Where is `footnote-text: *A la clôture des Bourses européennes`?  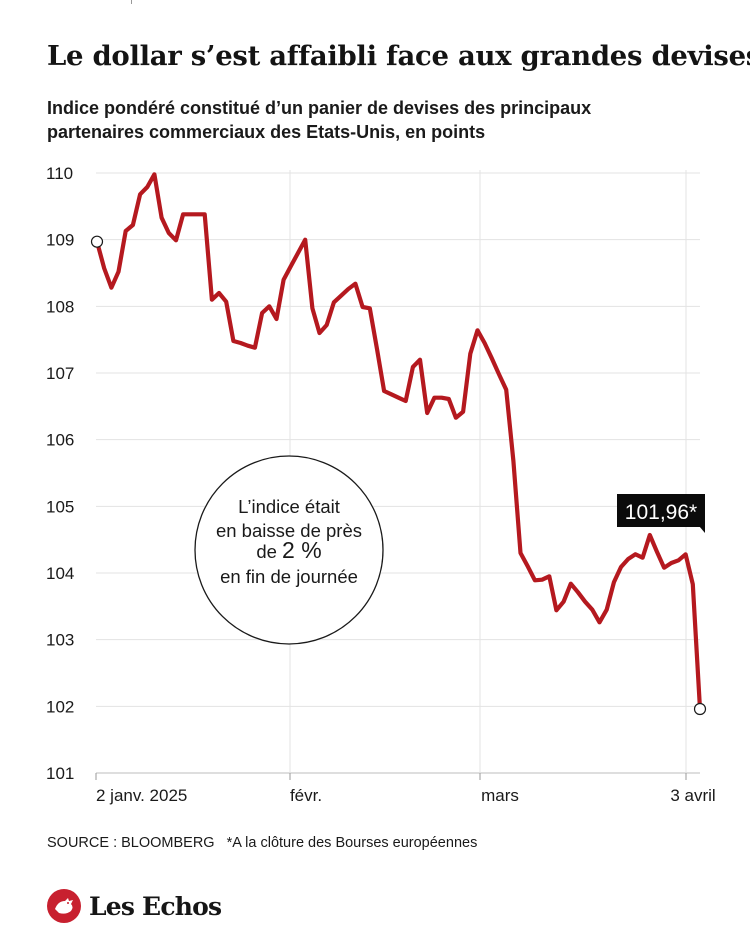 footnote-text: *A la clôture des Bourses européennes is located at coordinates (352, 843).